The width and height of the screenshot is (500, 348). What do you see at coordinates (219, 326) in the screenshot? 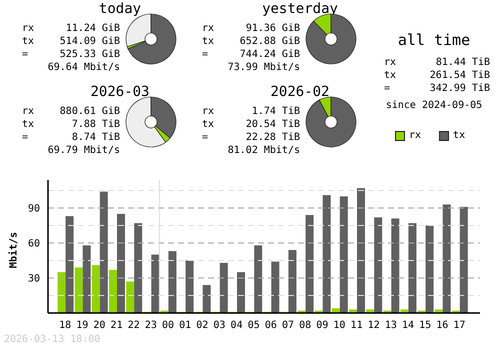
I see `x-tick-label: 03` at bounding box center [219, 326].